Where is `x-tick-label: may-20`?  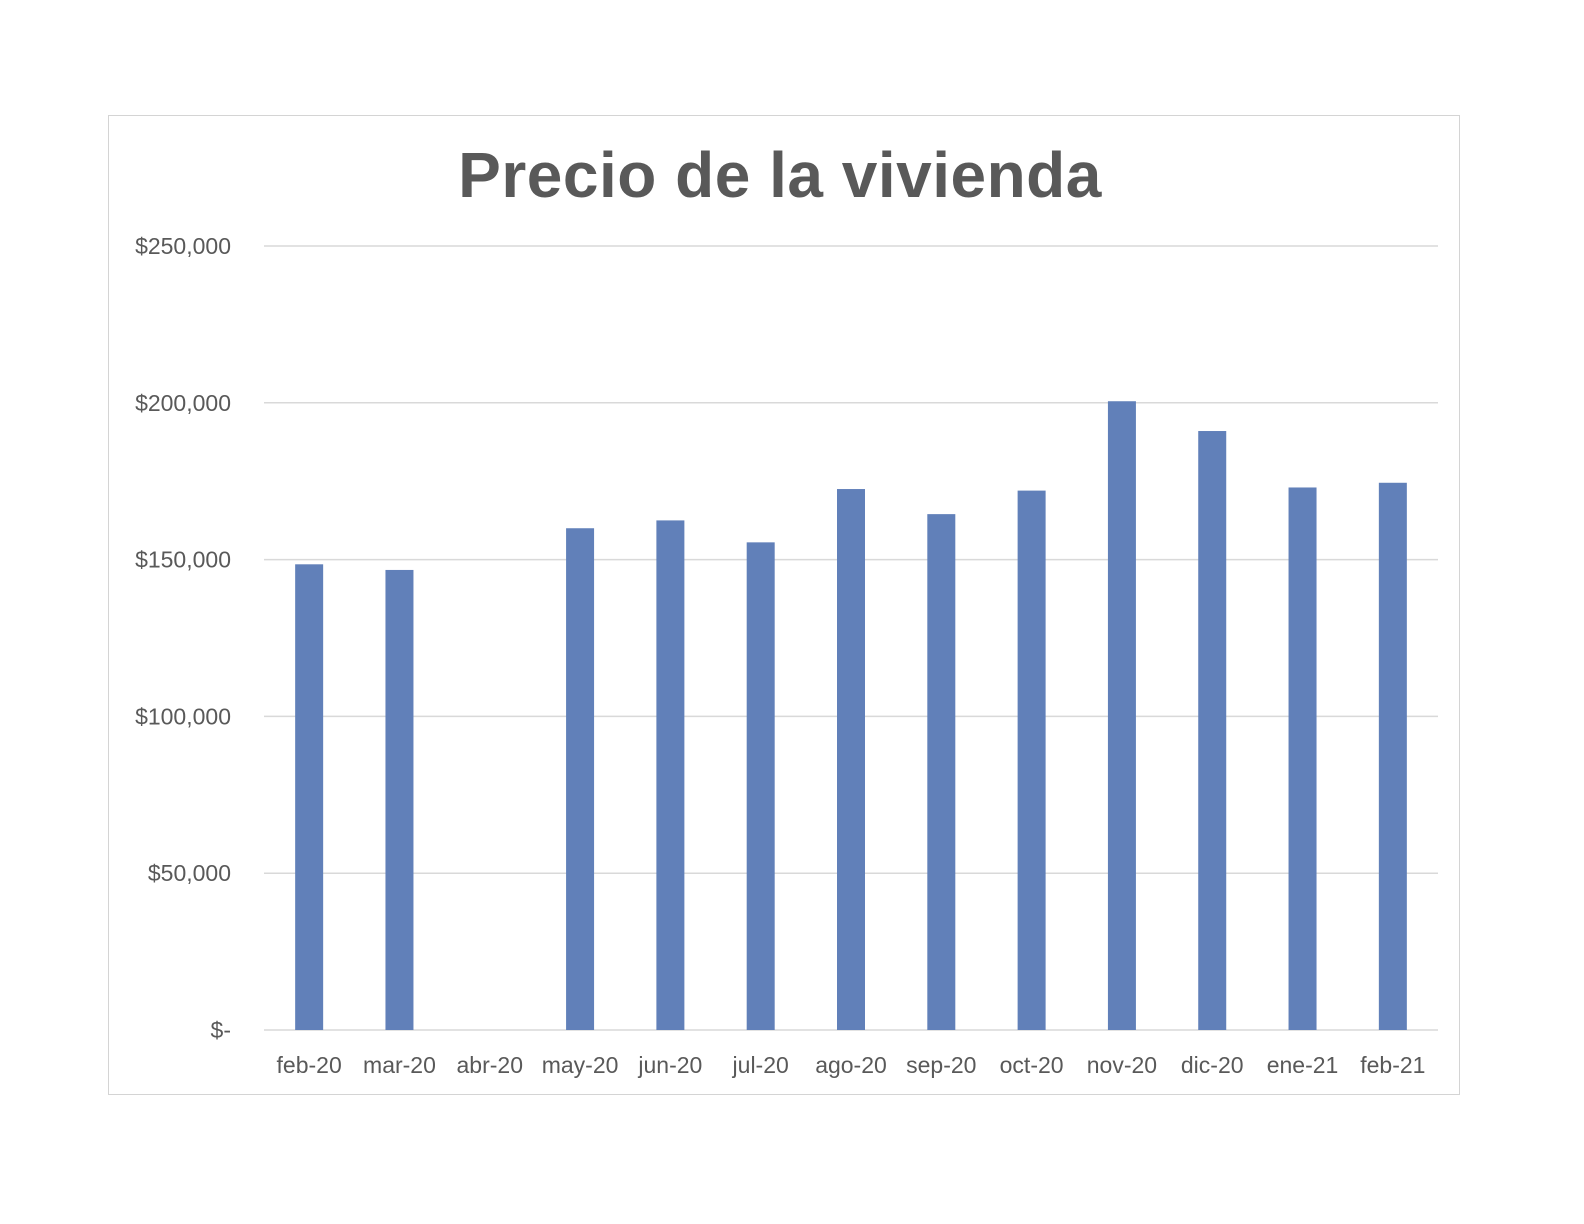
x-tick-label: may-20 is located at coordinates (580, 1065).